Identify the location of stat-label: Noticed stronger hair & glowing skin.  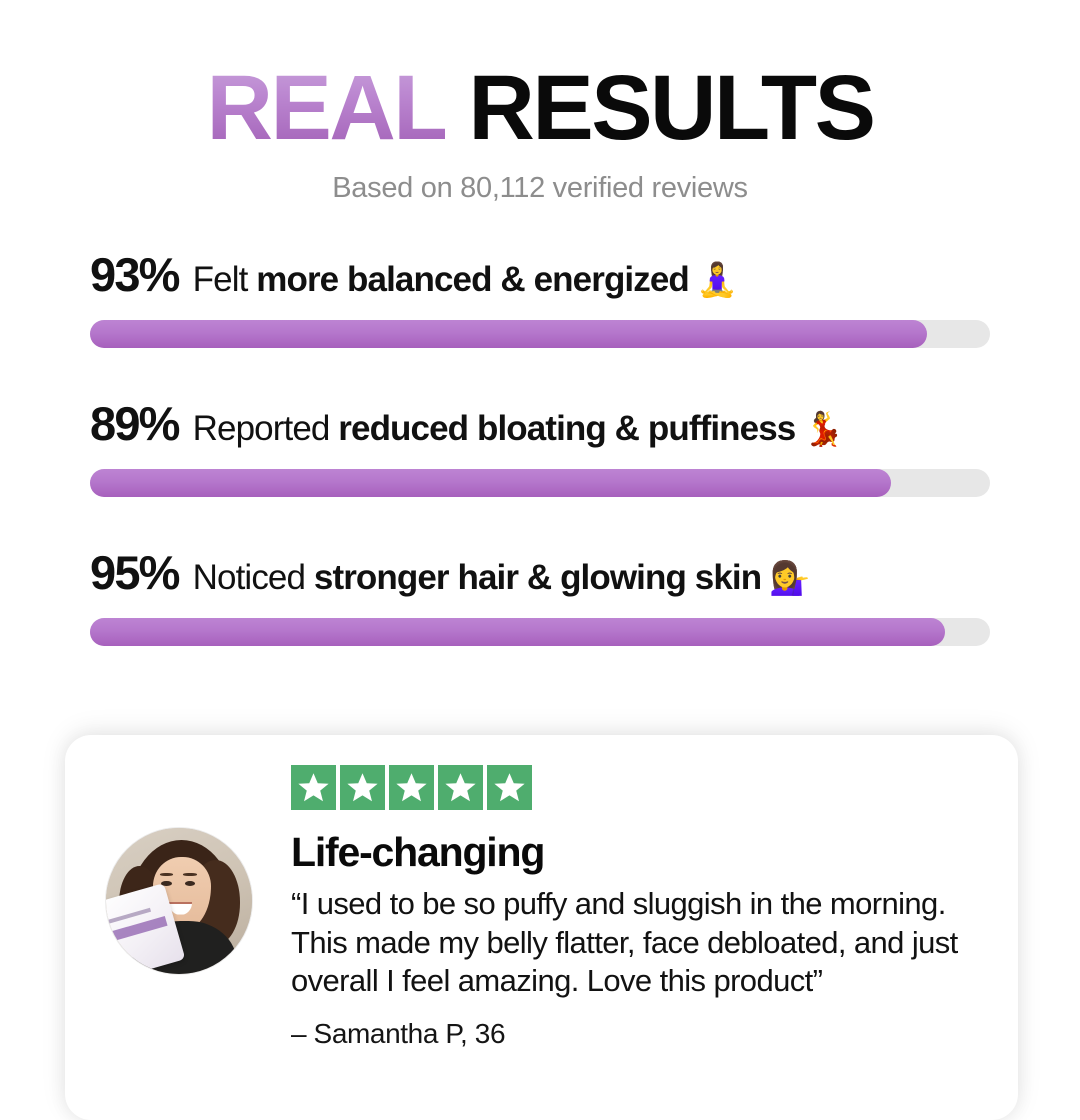
(477, 578).